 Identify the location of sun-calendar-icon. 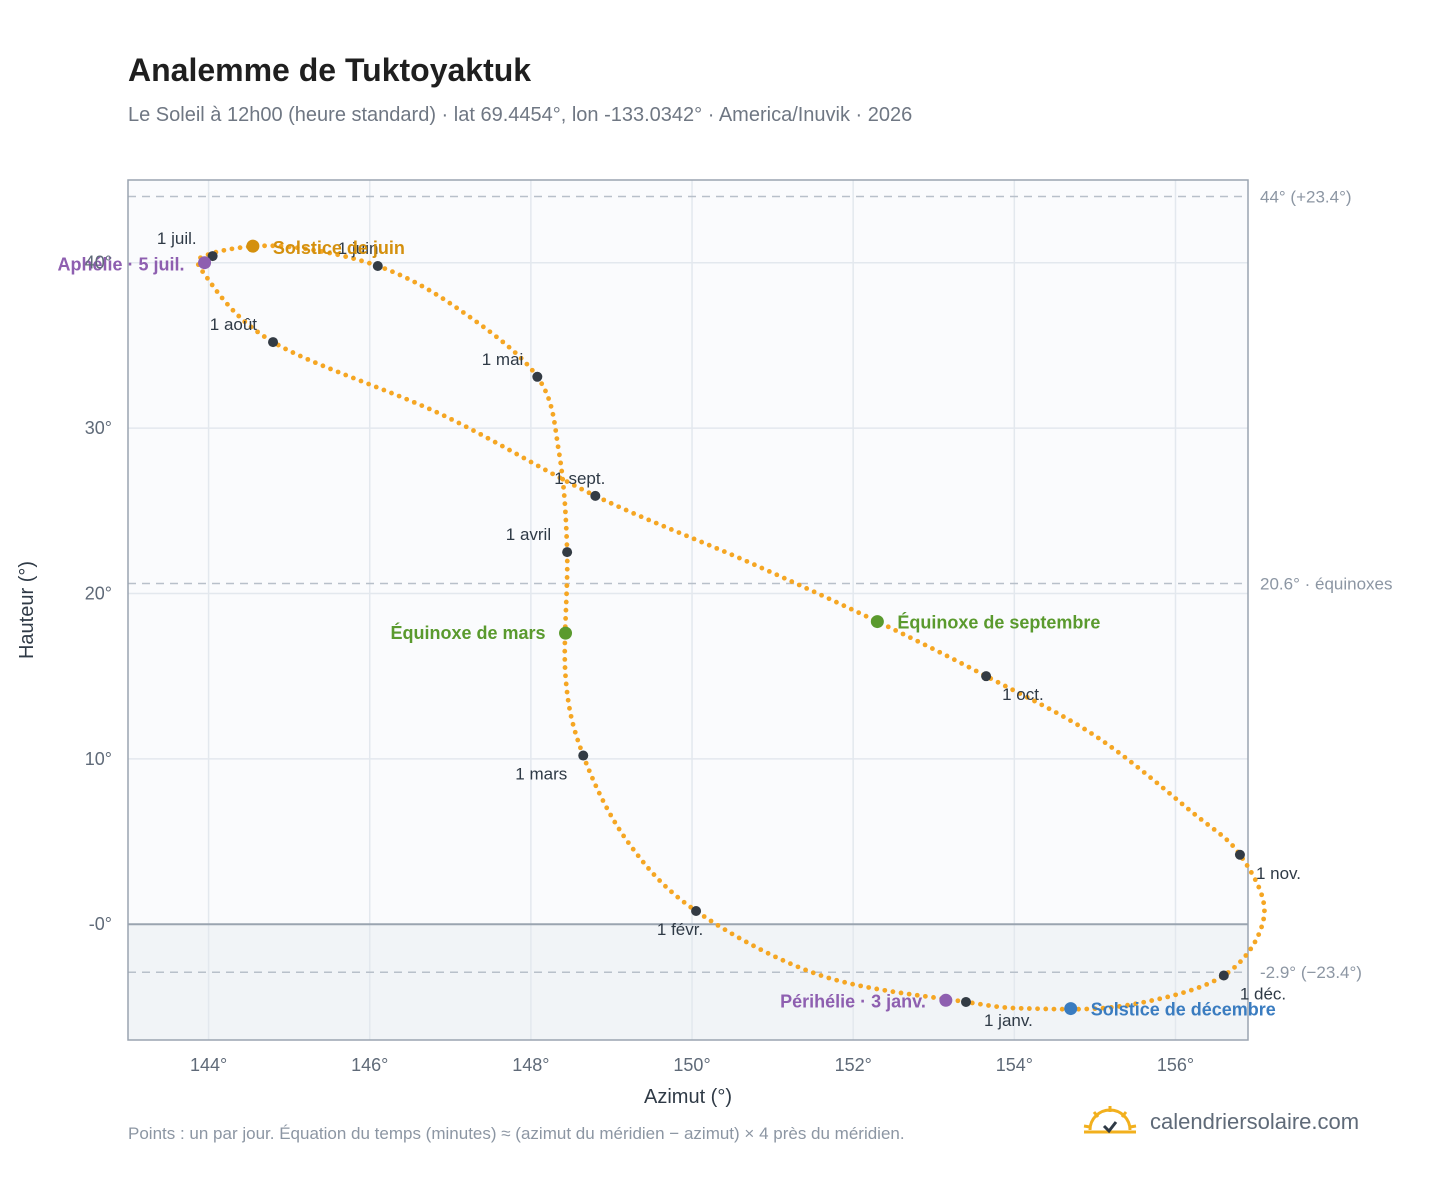
(1110, 1120).